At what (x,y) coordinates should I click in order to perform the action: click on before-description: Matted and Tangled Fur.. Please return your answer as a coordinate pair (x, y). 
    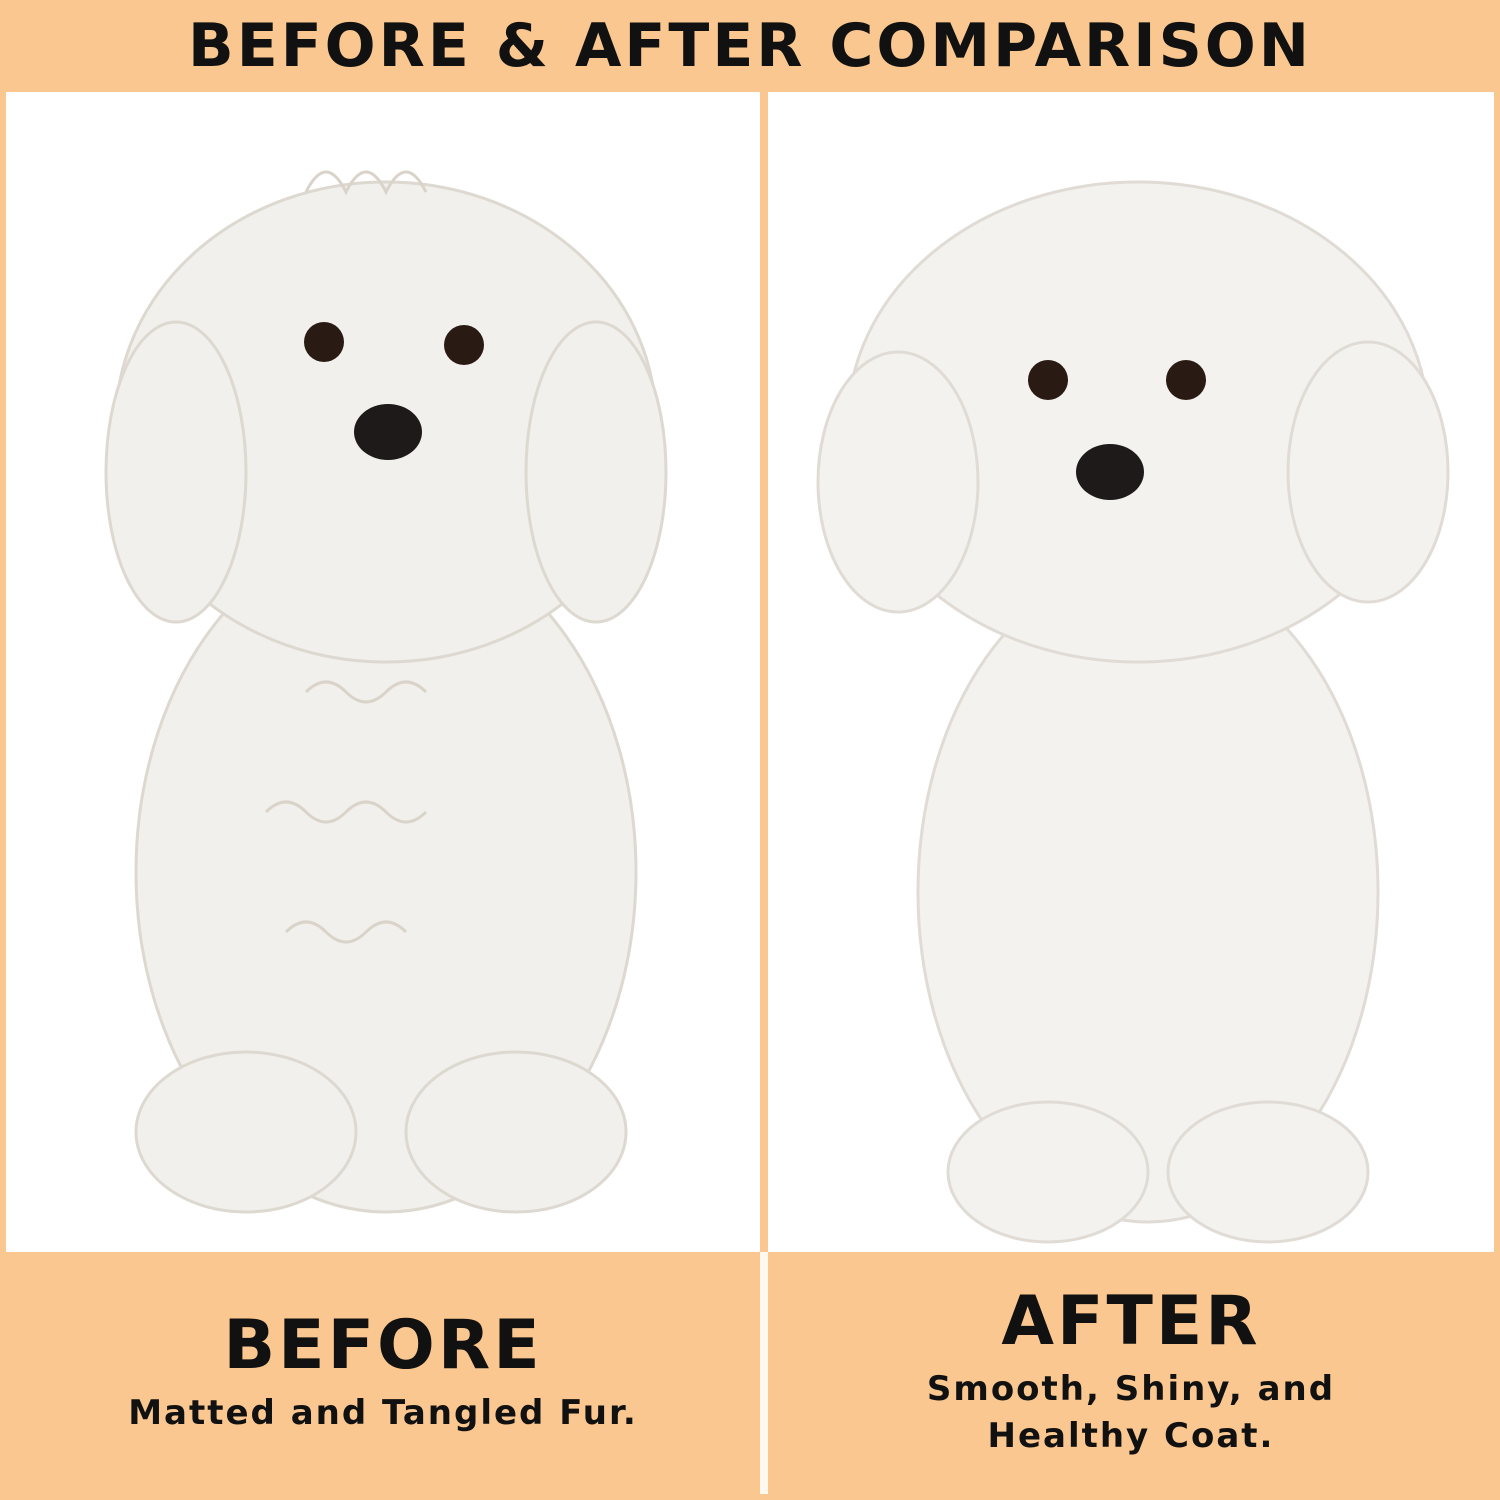
    Looking at the image, I should click on (383, 1412).